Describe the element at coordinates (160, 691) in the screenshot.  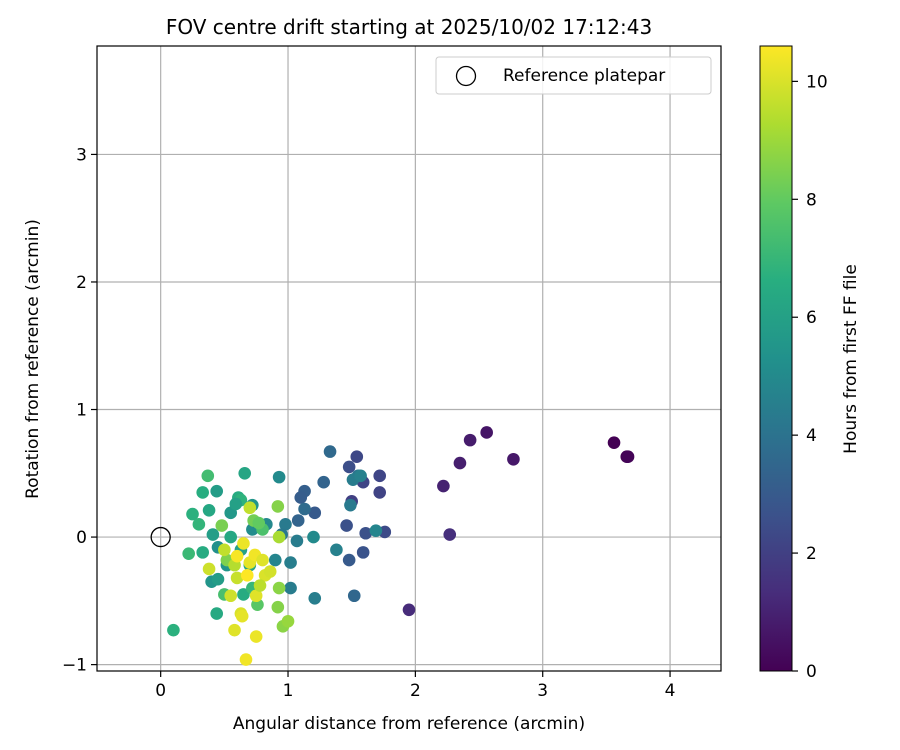
I see `x-tick-label: 0` at that location.